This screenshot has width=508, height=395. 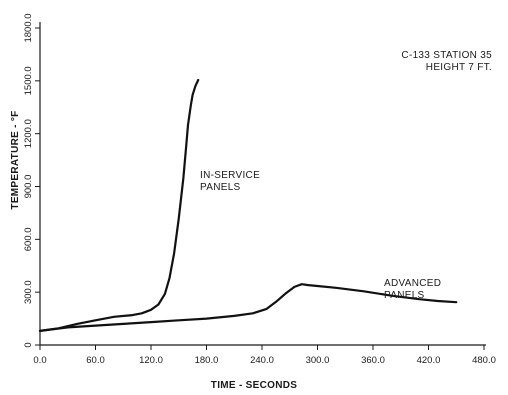 What do you see at coordinates (39, 360) in the screenshot?
I see `x-tick-label: 0.0` at bounding box center [39, 360].